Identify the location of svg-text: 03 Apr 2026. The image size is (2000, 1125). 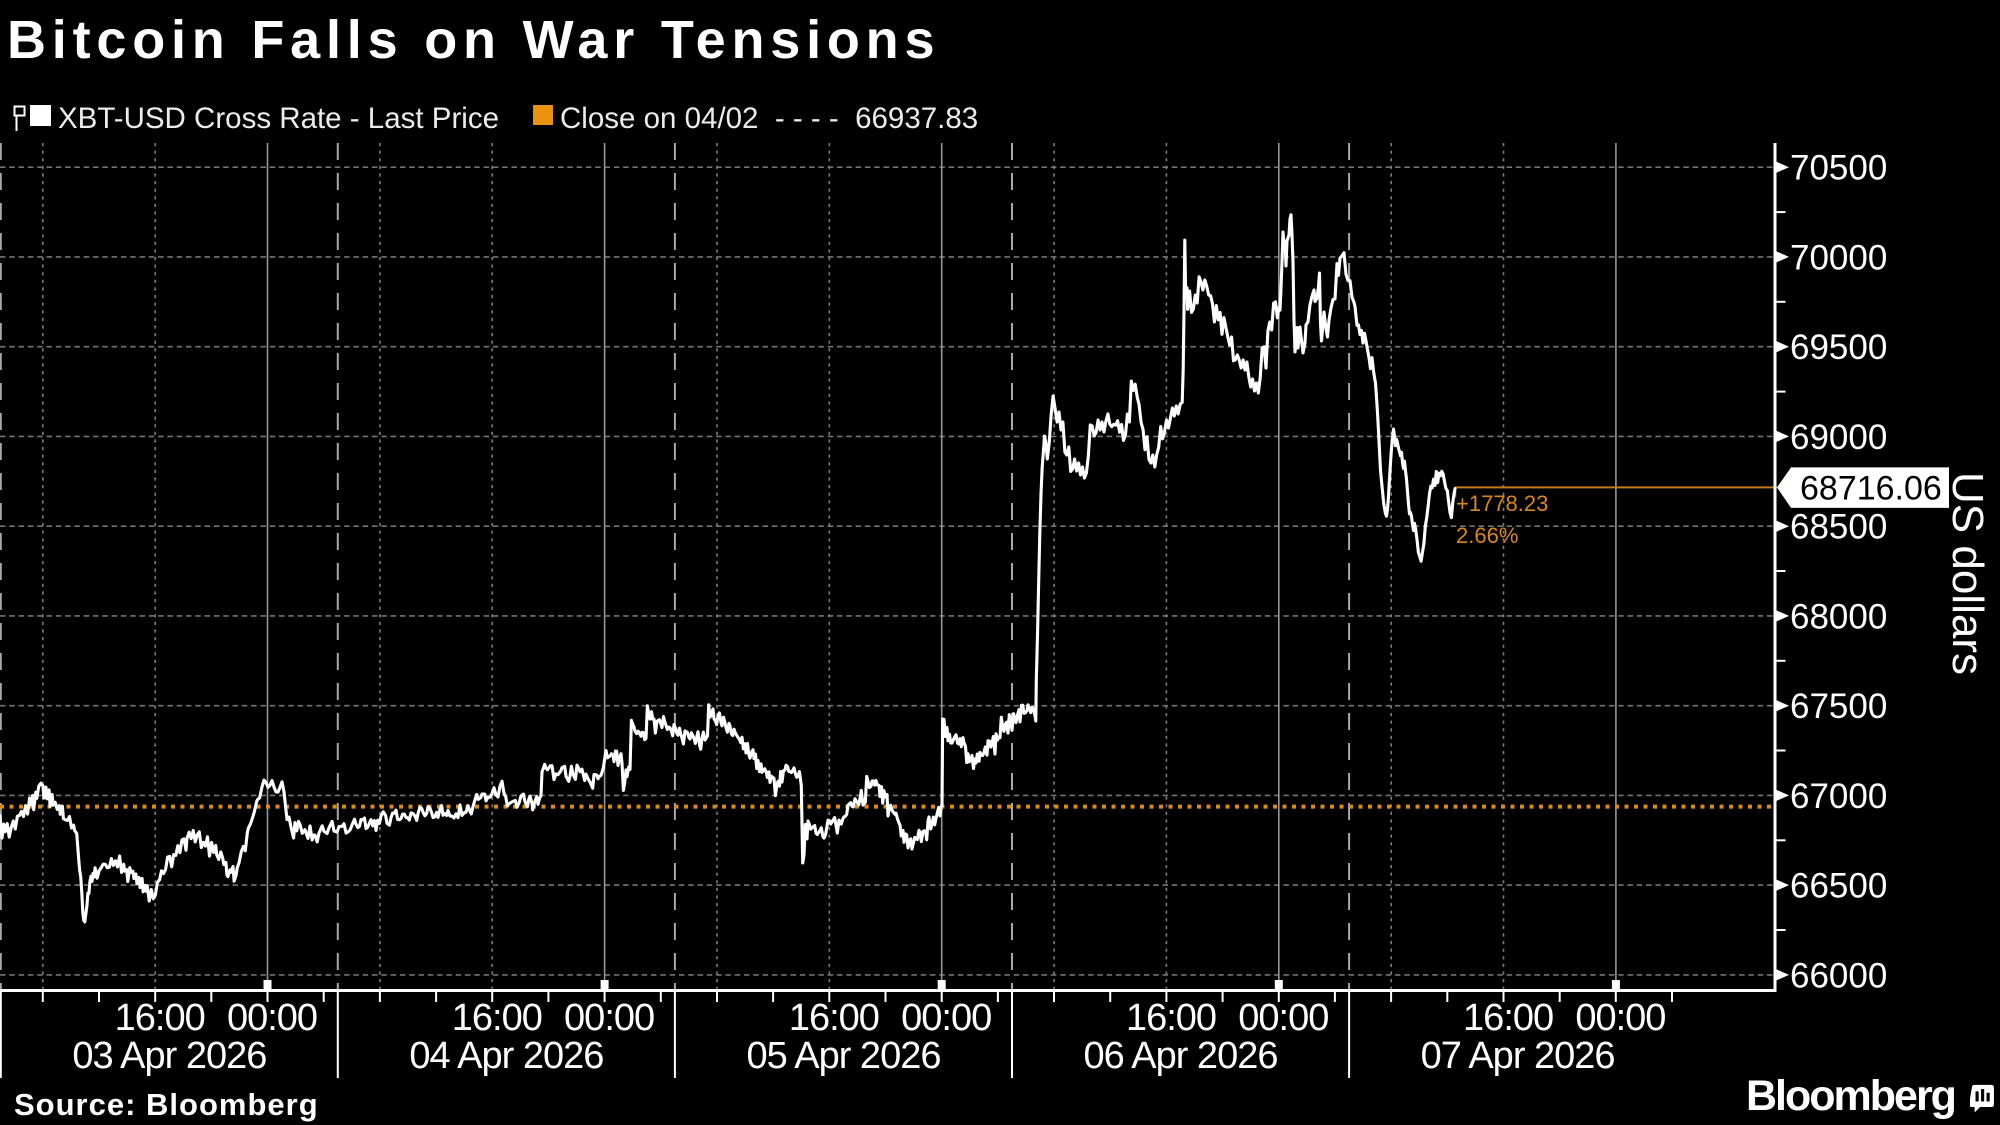
(169, 1056).